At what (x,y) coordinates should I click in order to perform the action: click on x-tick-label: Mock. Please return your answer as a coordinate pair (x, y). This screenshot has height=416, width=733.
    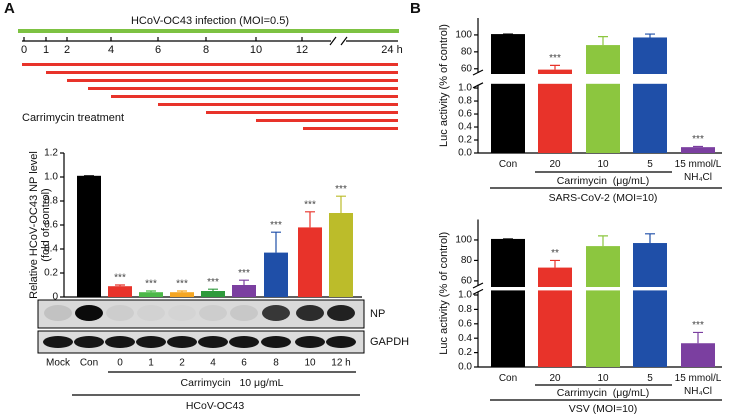
    Looking at the image, I should click on (58, 363).